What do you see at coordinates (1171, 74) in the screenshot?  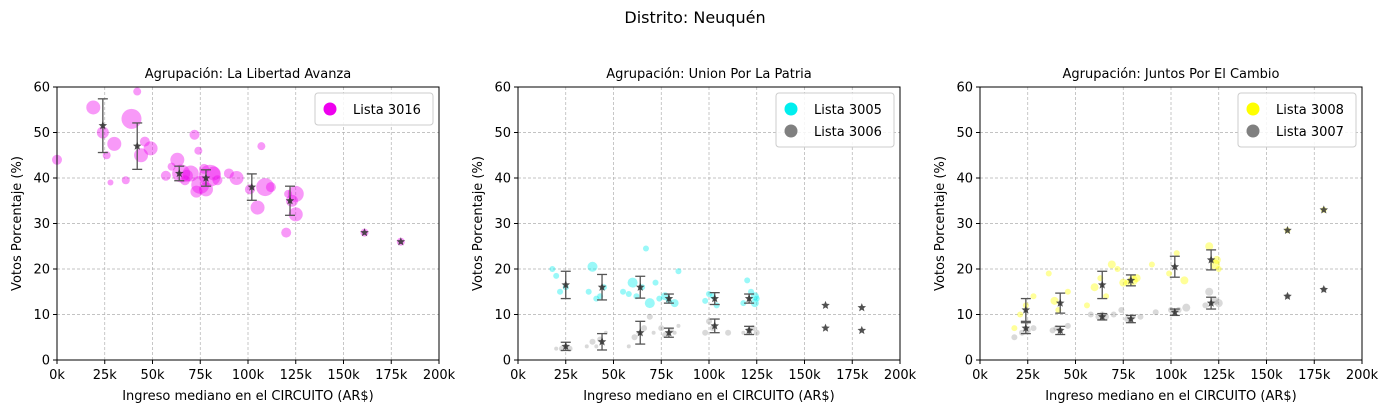 I see `chart-title: Agrupación: Juntos Por El Cambio` at bounding box center [1171, 74].